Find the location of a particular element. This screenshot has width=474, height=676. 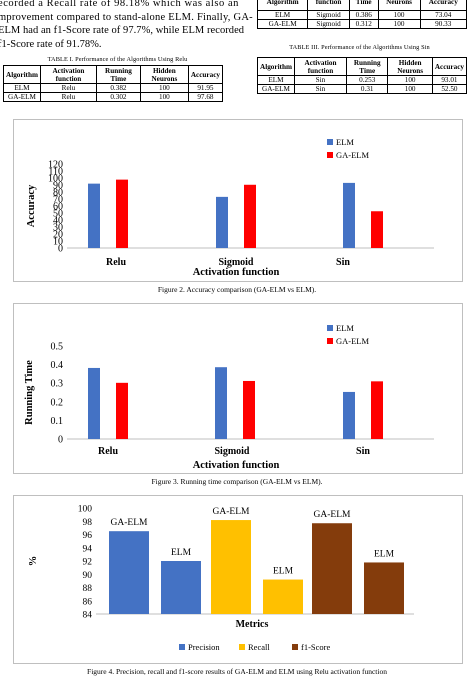

table-row: ELM Relu 0.382 100 91.95 is located at coordinates (113, 88).